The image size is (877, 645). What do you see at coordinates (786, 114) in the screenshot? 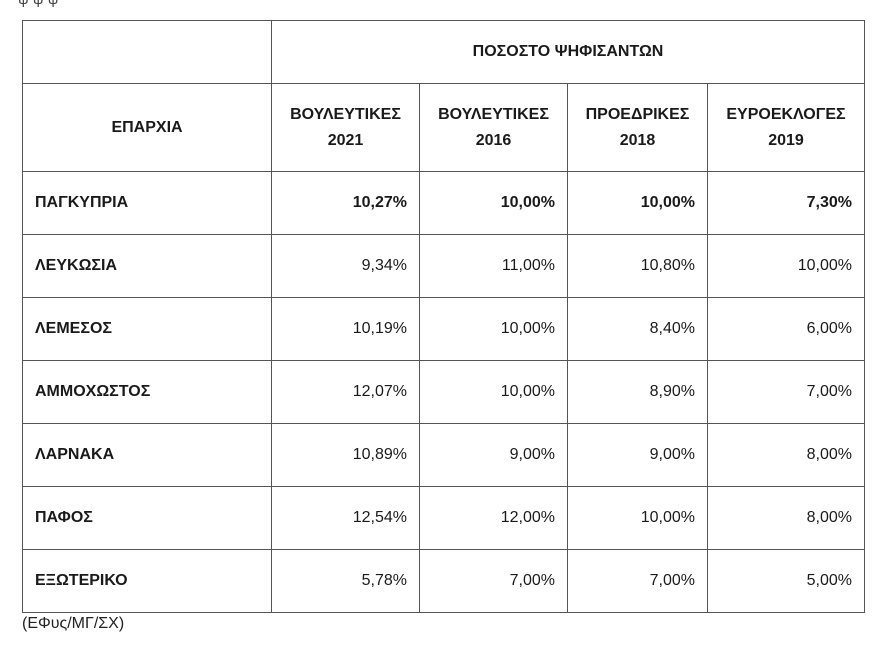
I see `column-header-line1: ΕΥΡΟΕΚΛΟΓΕΣ` at bounding box center [786, 114].